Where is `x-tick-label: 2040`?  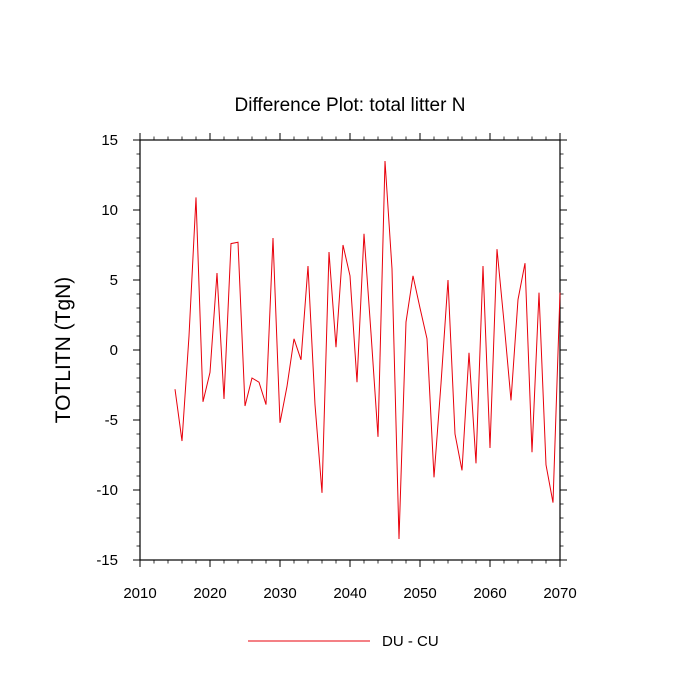
x-tick-label: 2040 is located at coordinates (349, 593).